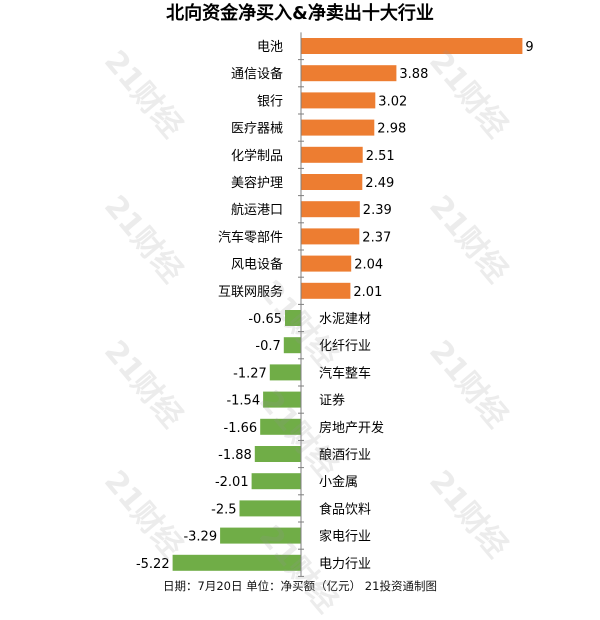 This screenshot has width=600, height=620. Describe the element at coordinates (243, 401) in the screenshot. I see `value-label-14: -1.54` at that location.